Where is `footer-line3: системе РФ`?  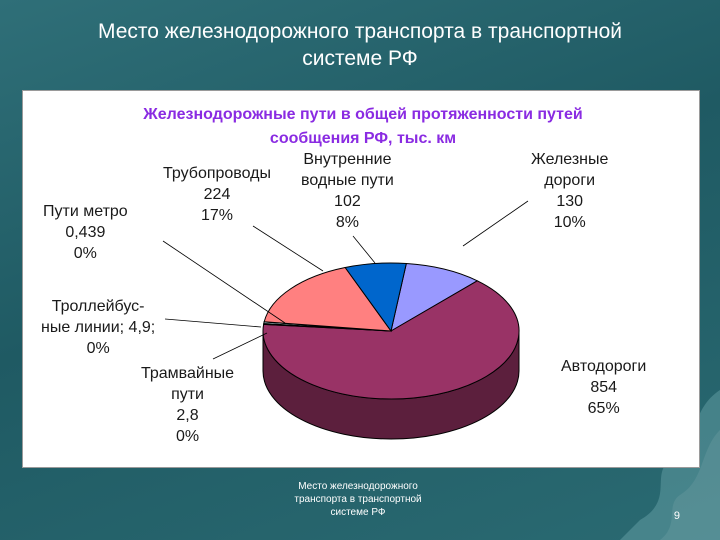 footer-line3: системе РФ is located at coordinates (358, 512).